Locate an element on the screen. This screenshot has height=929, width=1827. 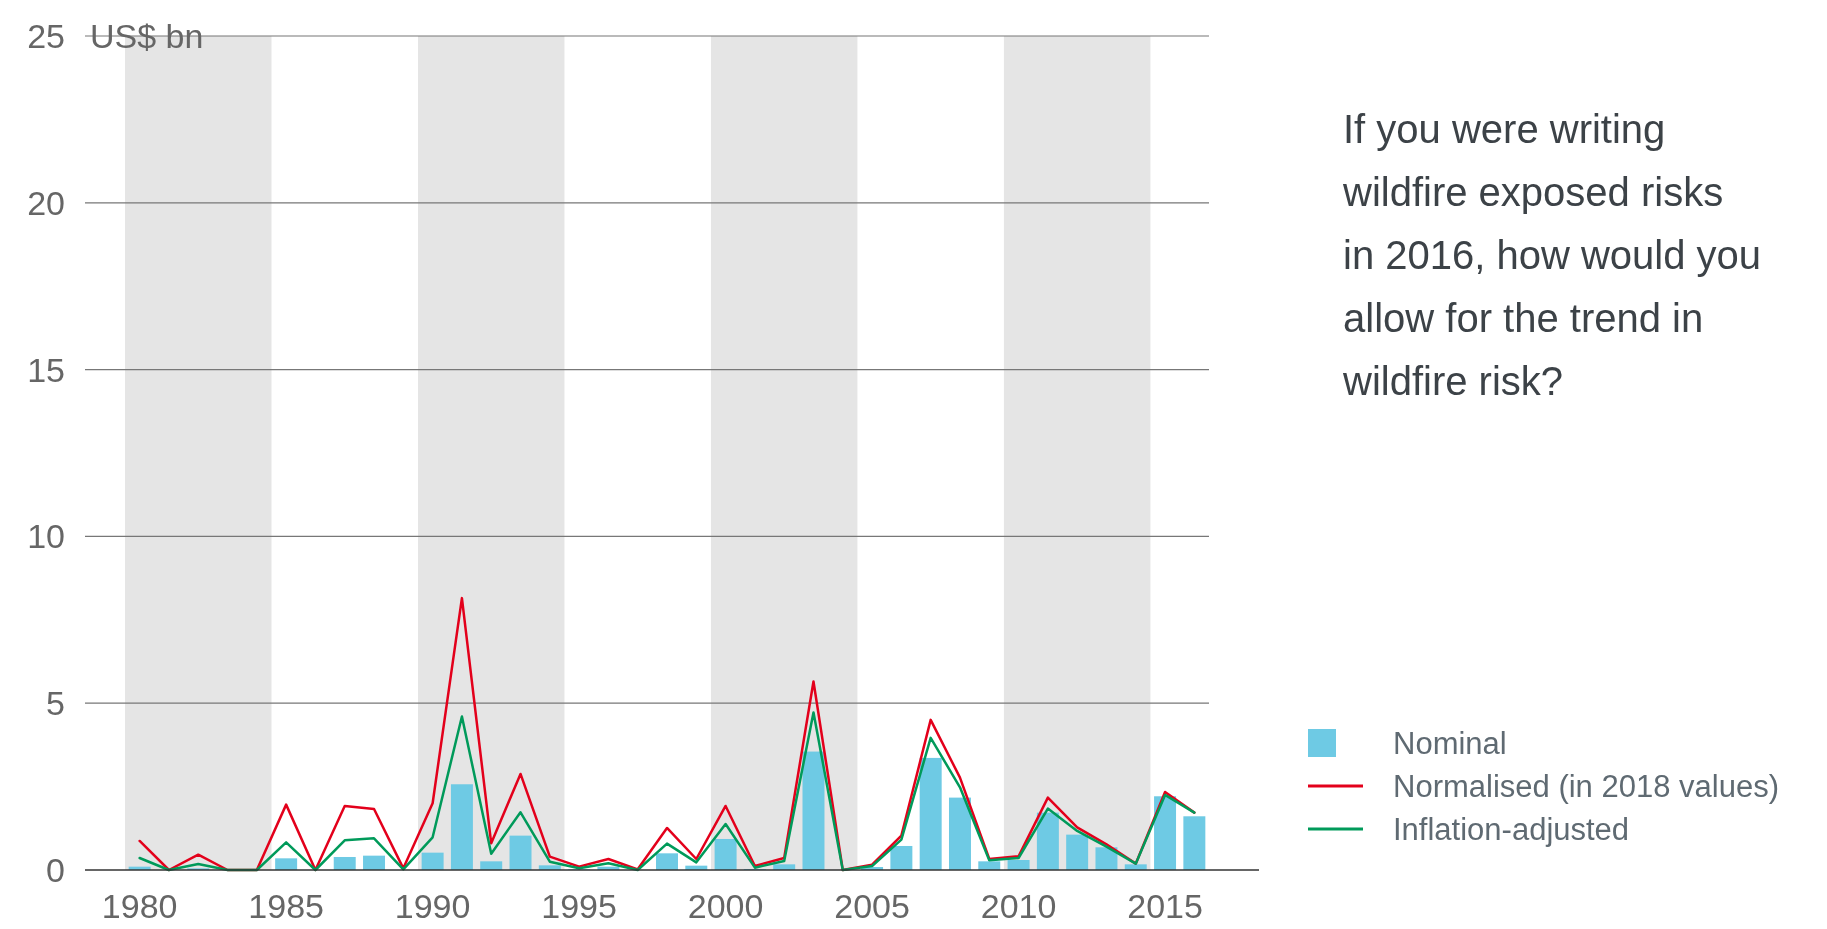
x-tick-label: 1995 is located at coordinates (579, 906).